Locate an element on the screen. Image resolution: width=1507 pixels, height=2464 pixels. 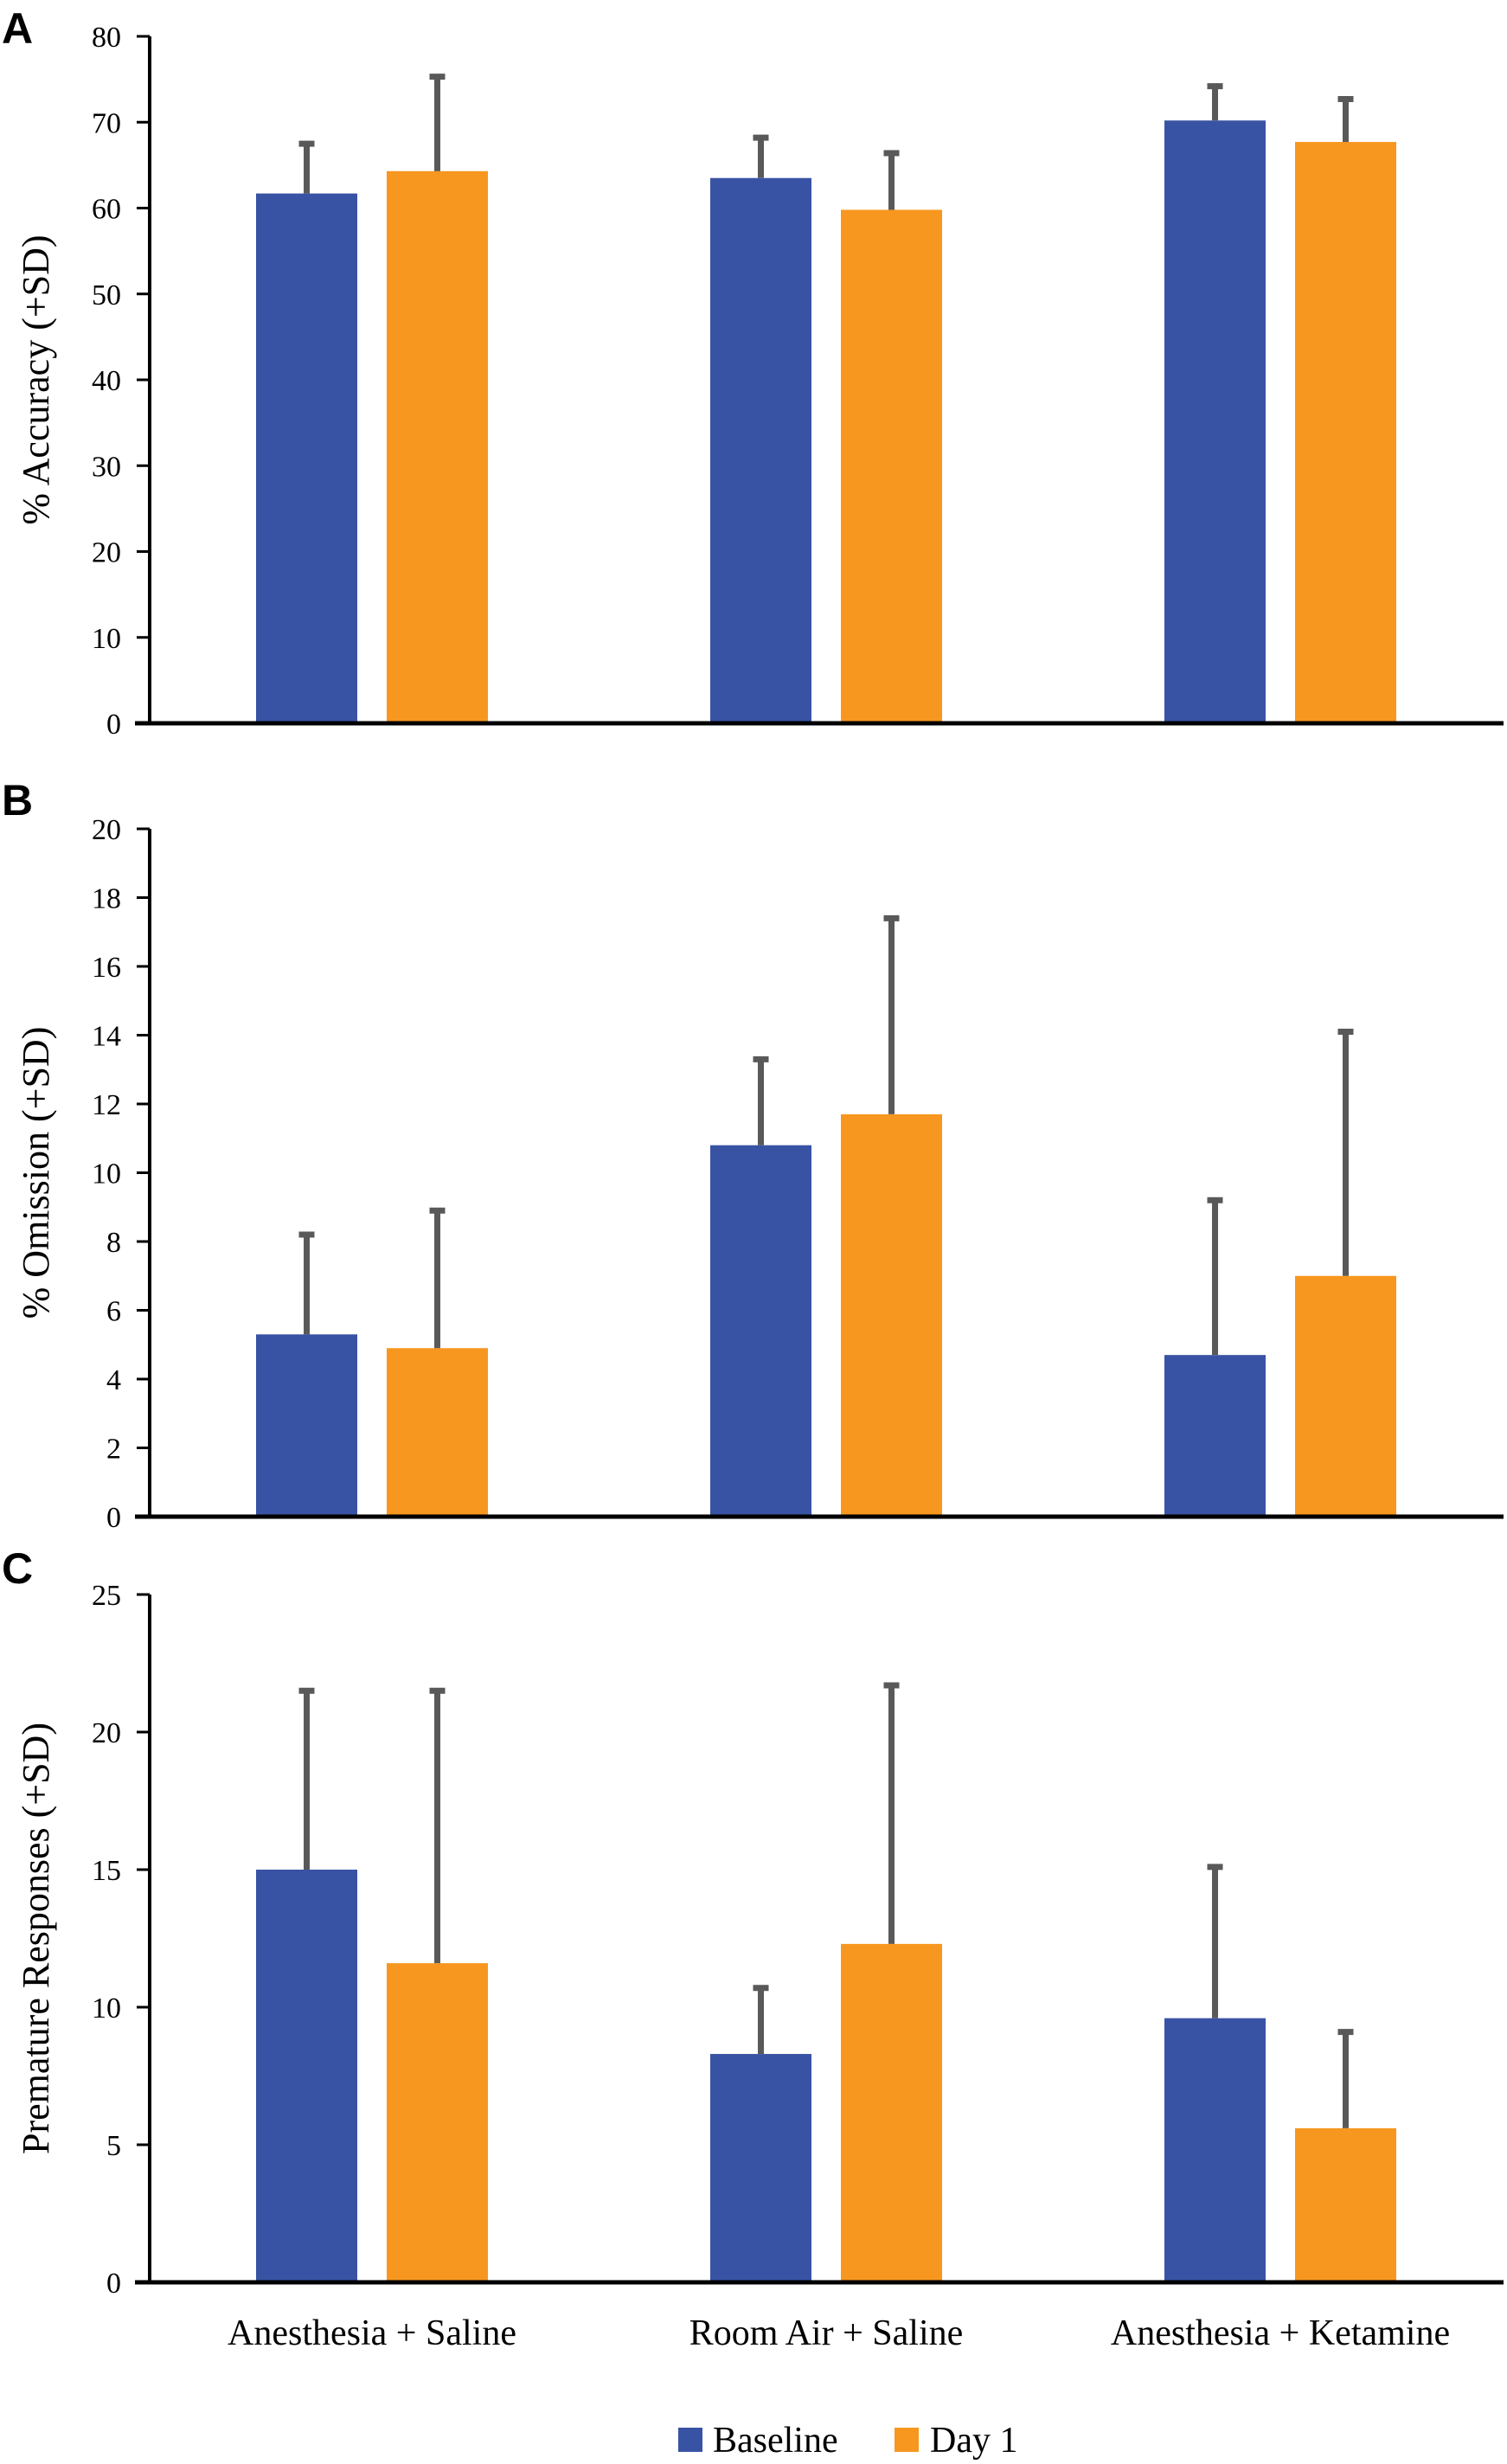
panel-letter: A is located at coordinates (17, 28).